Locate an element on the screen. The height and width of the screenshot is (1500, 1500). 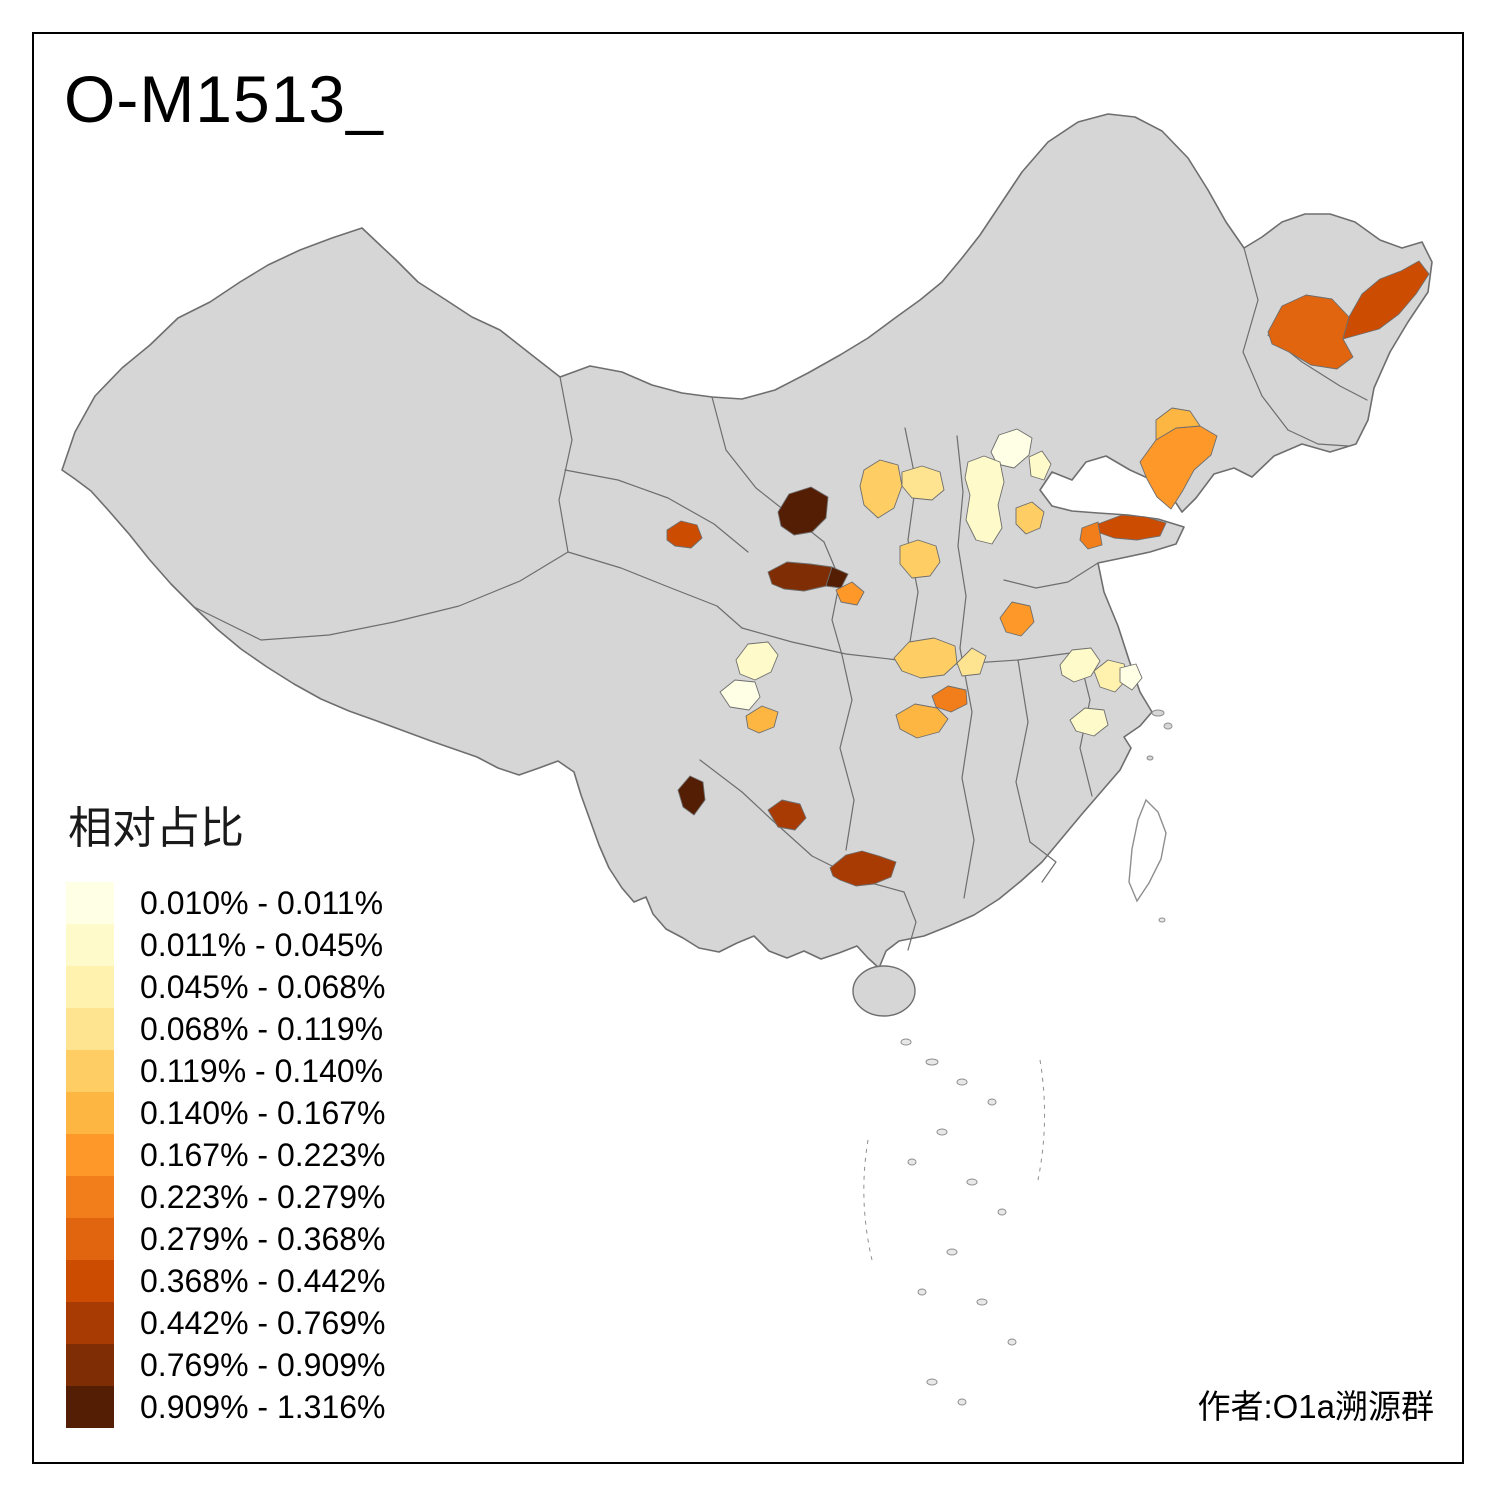
region-yunnan-northeast is located at coordinates (691, 795).